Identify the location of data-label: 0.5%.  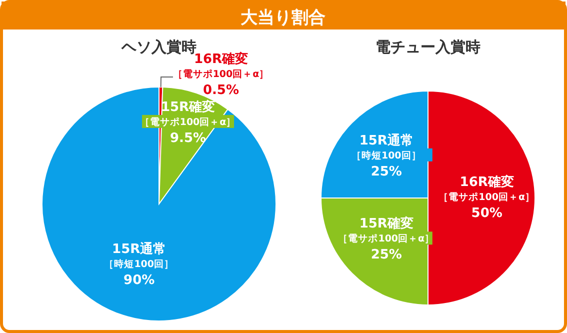
(221, 90).